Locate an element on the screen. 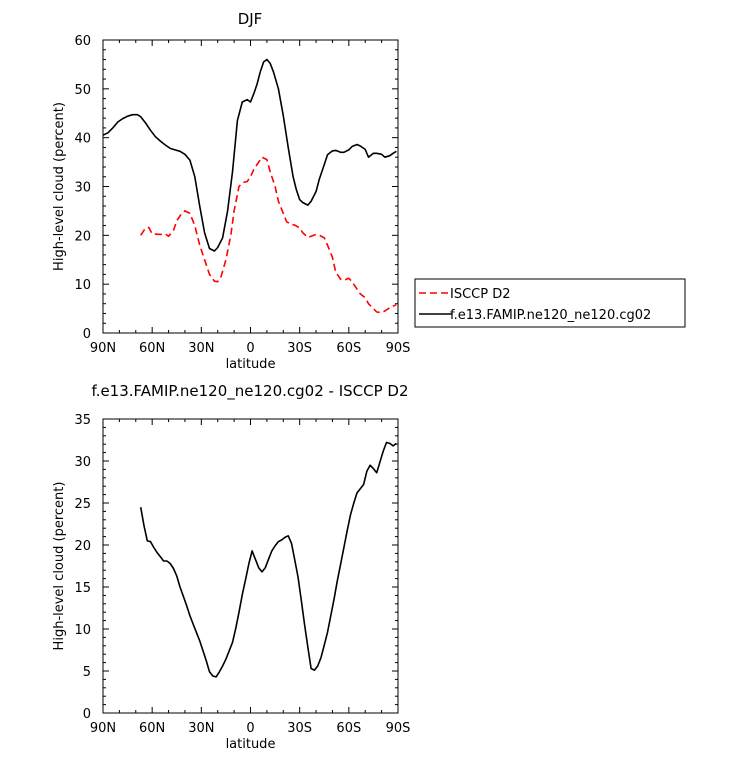 The width and height of the screenshot is (733, 764). y-tick-label: 35 is located at coordinates (82, 420).